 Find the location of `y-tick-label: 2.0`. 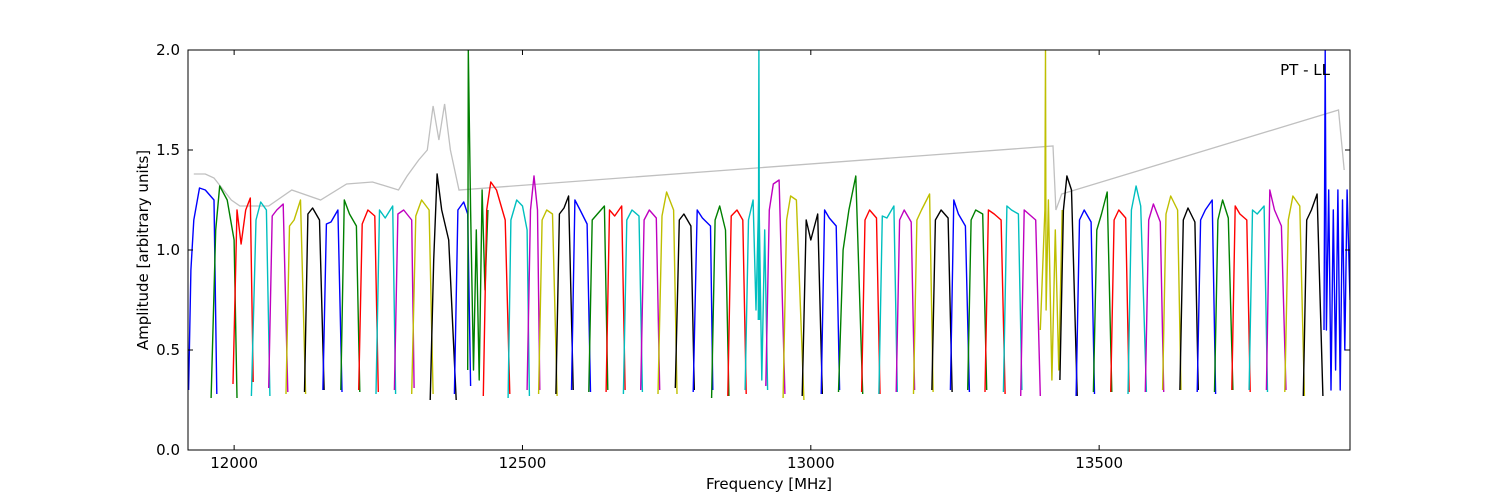

y-tick-label: 2.0 is located at coordinates (168, 50).